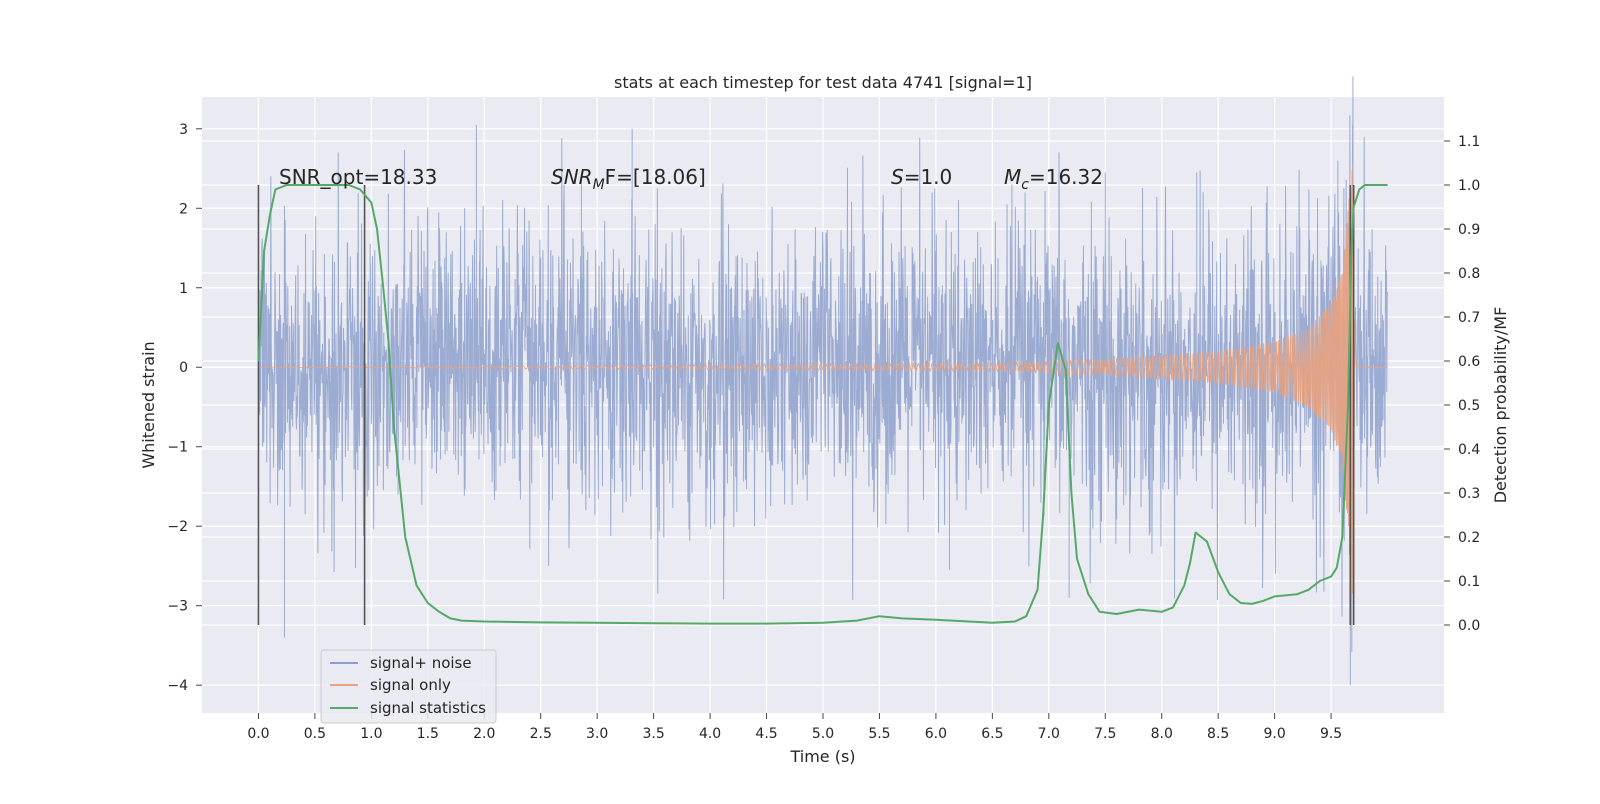 This screenshot has height=804, width=1600. I want to click on y-right-tick-label: 1.1, so click(1469, 142).